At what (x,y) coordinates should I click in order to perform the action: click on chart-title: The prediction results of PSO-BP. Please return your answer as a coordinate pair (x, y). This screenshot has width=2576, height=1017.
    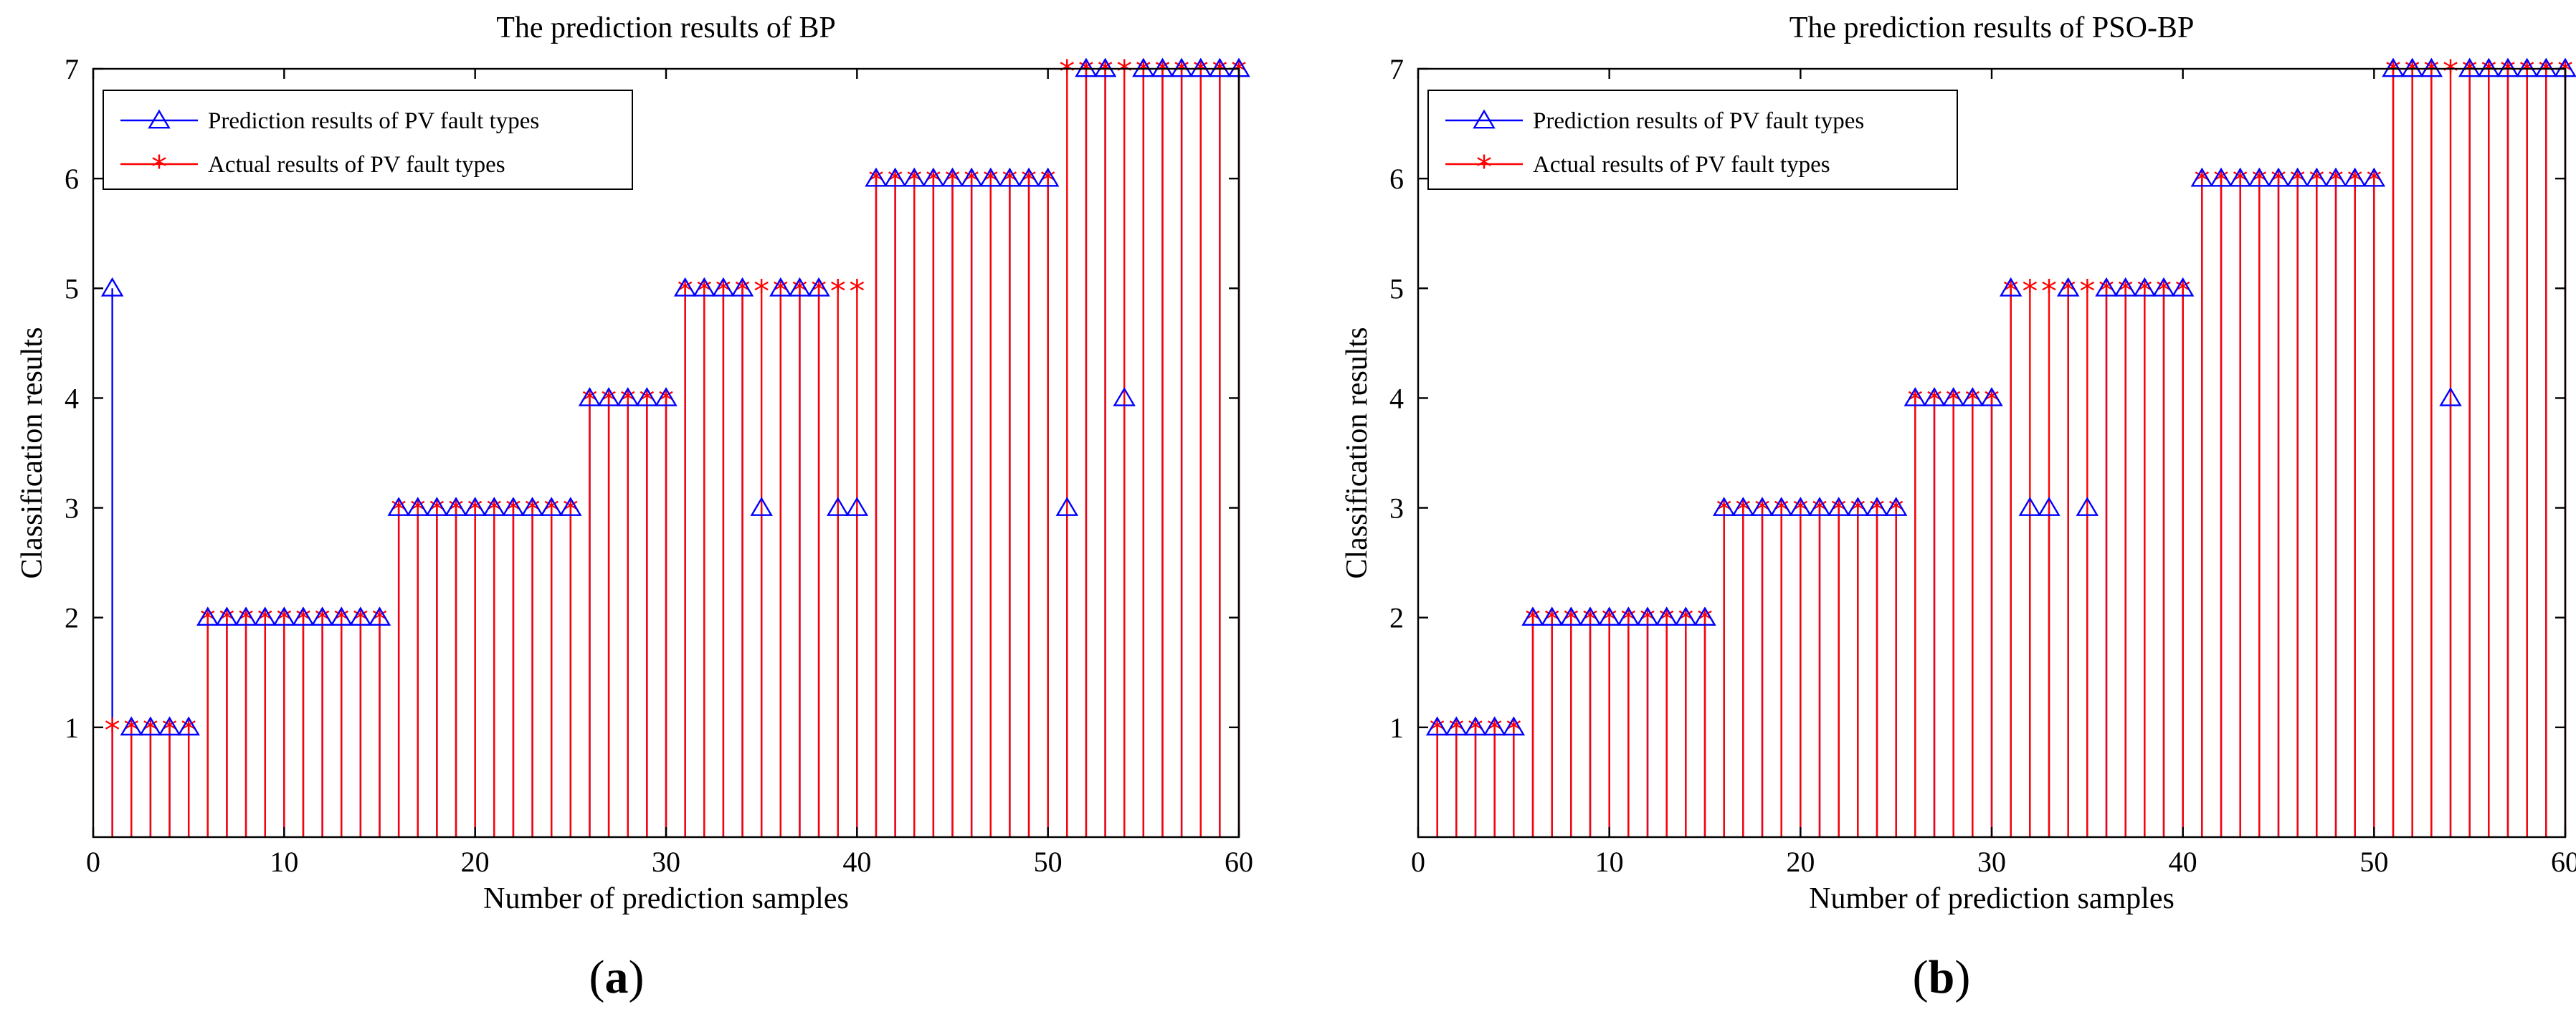
    Looking at the image, I should click on (1993, 27).